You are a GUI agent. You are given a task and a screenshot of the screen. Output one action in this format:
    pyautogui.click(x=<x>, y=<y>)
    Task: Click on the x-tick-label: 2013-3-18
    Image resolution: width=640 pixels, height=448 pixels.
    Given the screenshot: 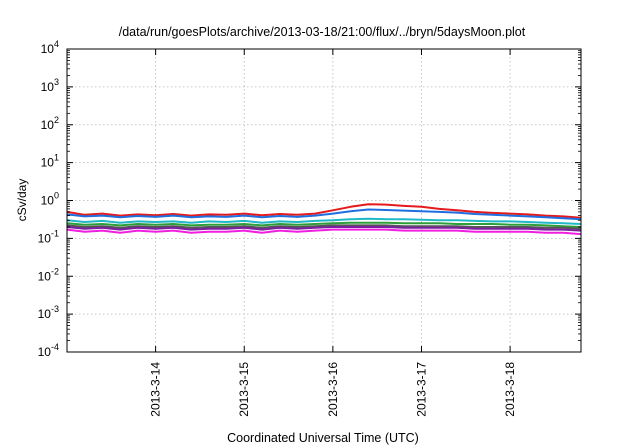 What is the action you would take?
    pyautogui.click(x=510, y=389)
    